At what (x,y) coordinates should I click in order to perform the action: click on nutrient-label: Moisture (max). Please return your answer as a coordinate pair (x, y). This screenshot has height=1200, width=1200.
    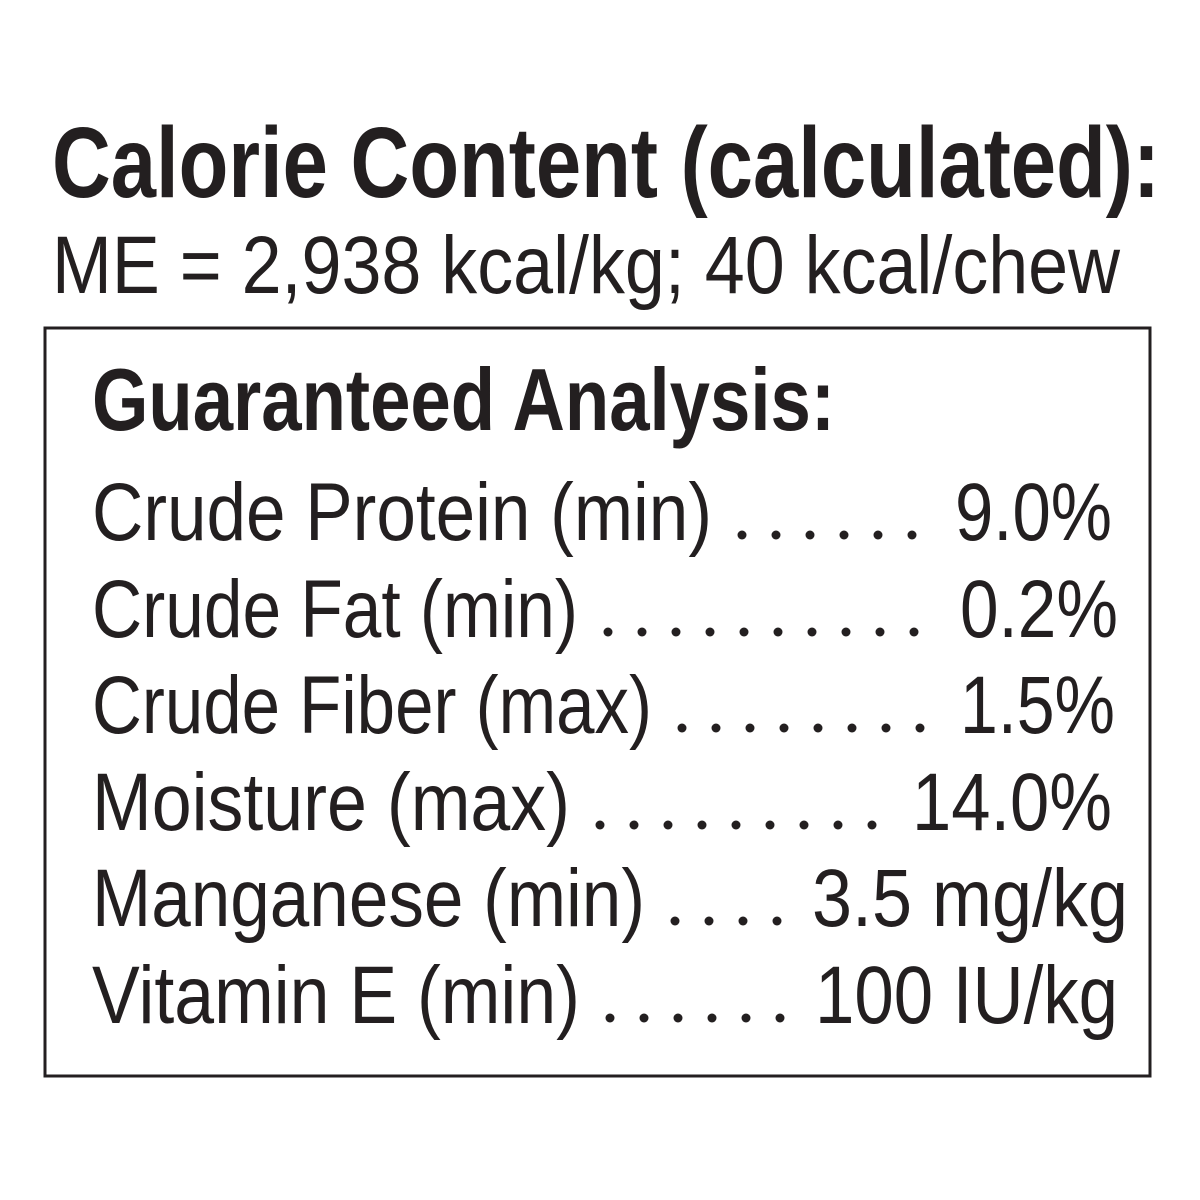
    Looking at the image, I should click on (331, 802).